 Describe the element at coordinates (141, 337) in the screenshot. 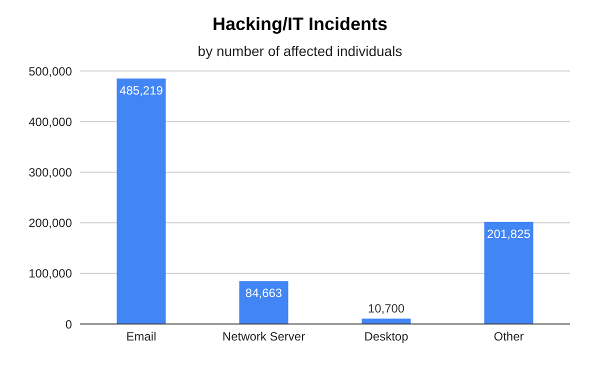

I see `x-tick-label: Email` at that location.